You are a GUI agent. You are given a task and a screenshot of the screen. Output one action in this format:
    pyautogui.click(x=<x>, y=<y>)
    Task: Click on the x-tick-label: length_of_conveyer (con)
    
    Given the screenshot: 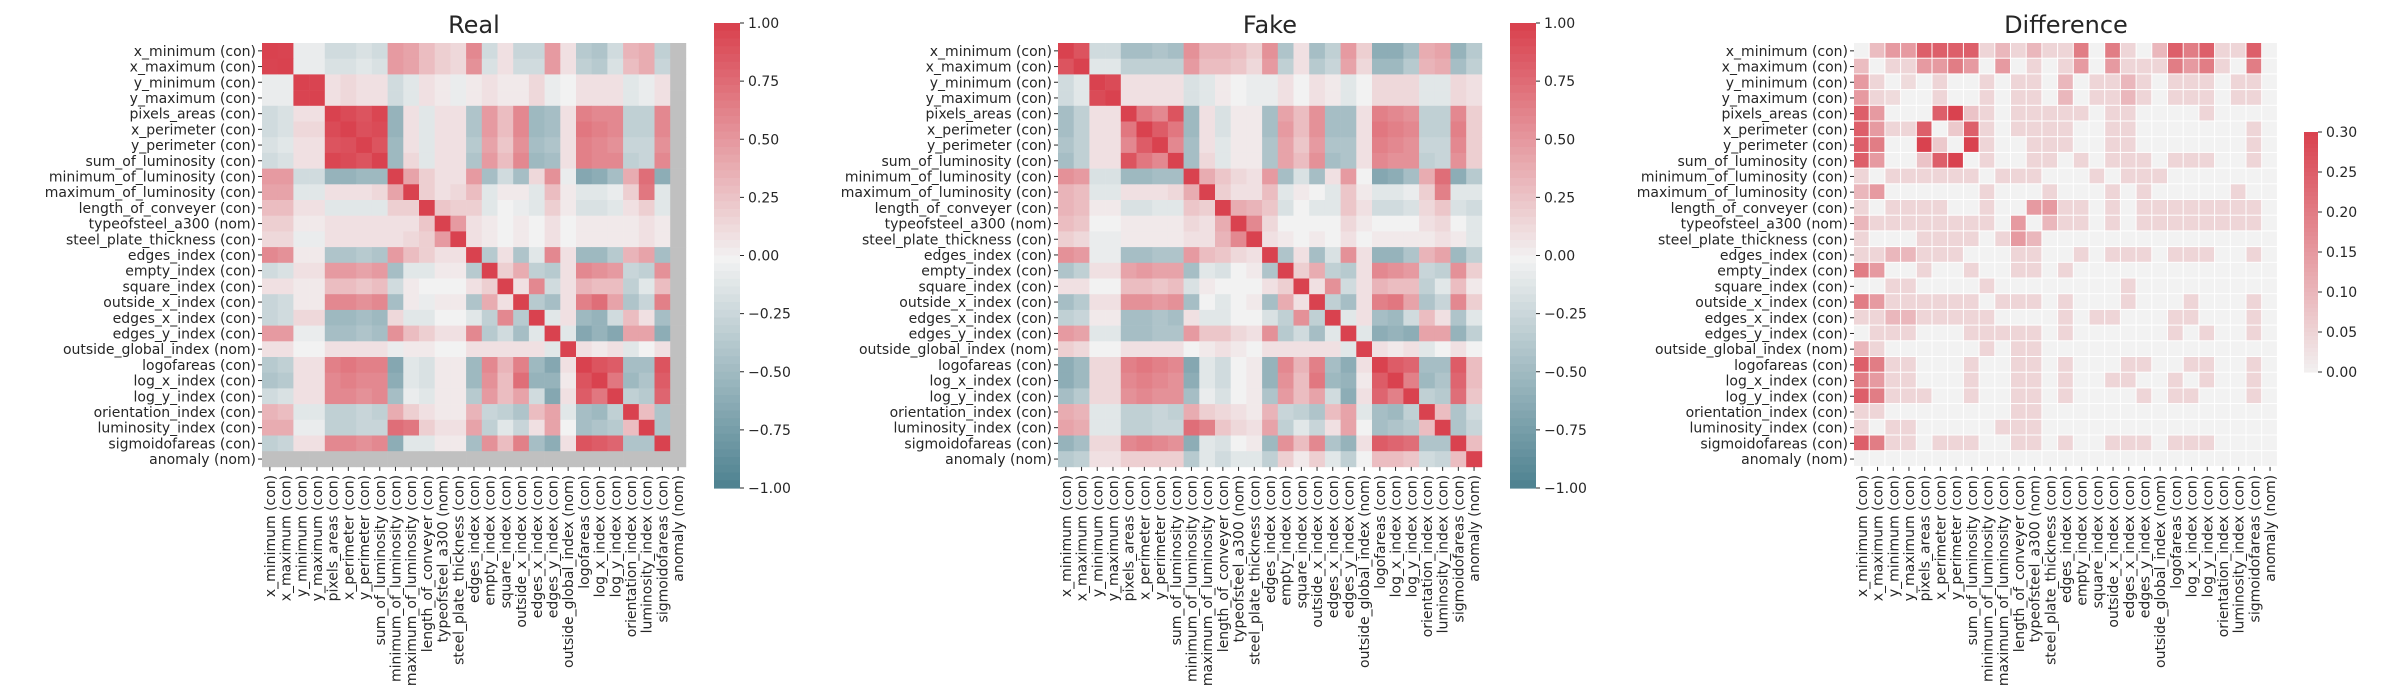 What is the action you would take?
    pyautogui.click(x=2020, y=563)
    